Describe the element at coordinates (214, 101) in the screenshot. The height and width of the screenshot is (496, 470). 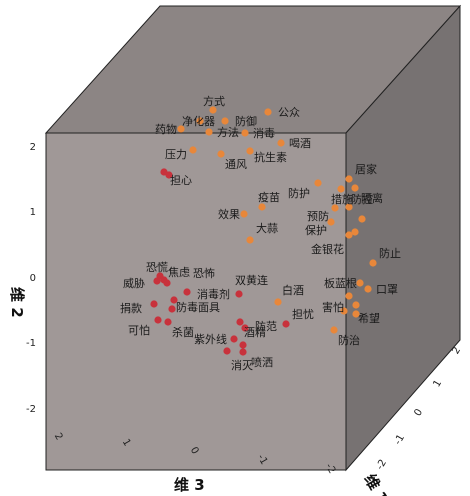
I see `data-label: 方式` at that location.